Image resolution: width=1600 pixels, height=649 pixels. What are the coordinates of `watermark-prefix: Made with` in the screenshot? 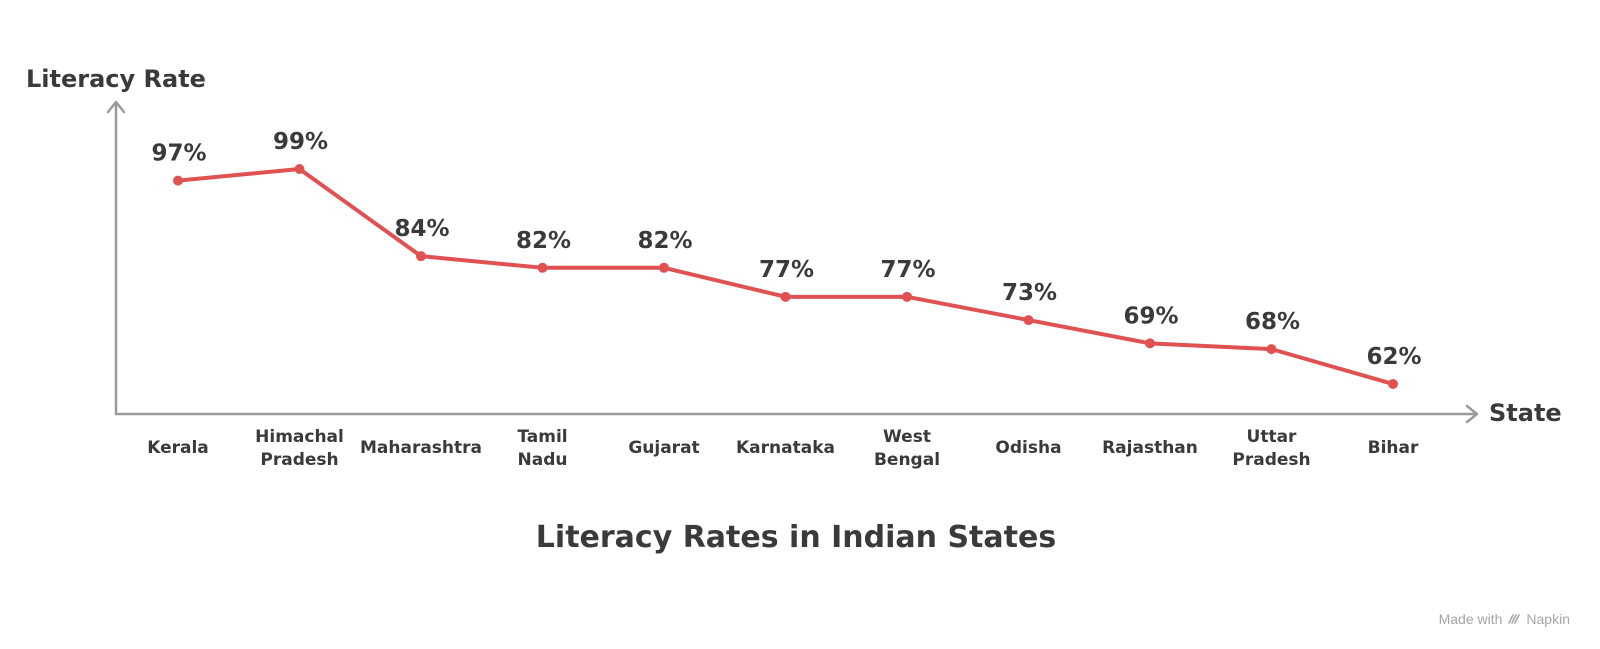 It's located at (1470, 619).